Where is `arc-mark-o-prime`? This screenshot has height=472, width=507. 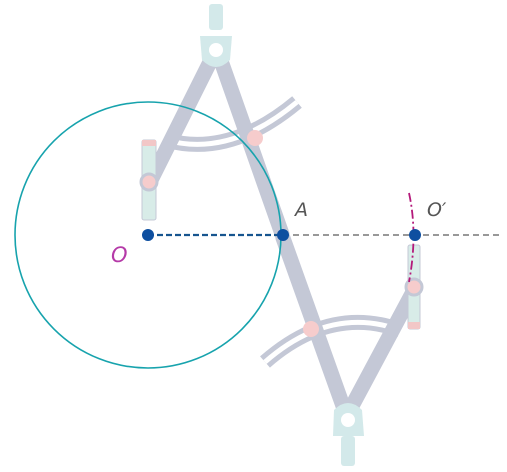
arc-mark-o-prime is located at coordinates (411, 237).